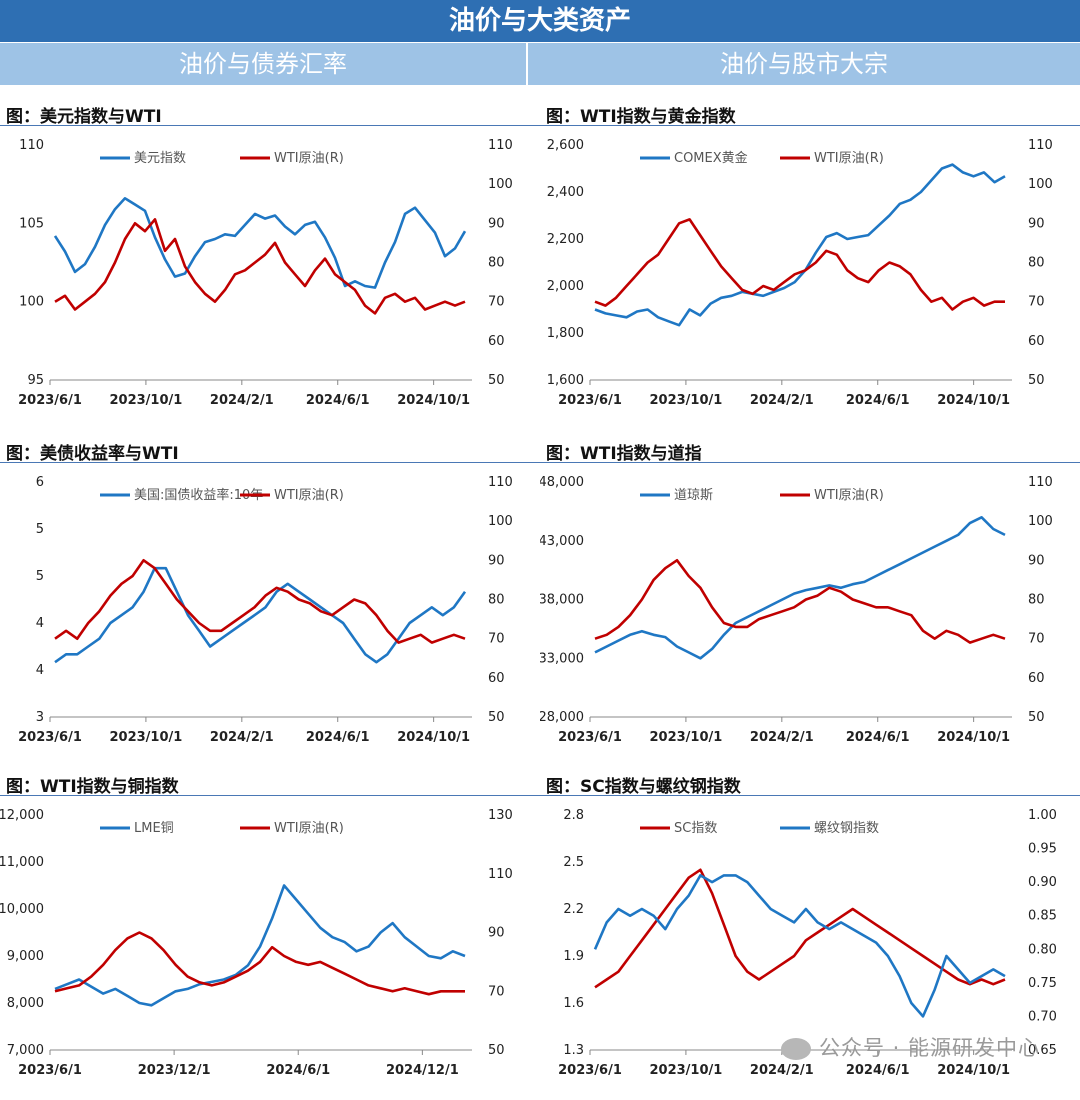 The width and height of the screenshot is (1080, 1100). Describe the element at coordinates (500, 815) in the screenshot. I see `right-axis-tick-label: 130` at that location.